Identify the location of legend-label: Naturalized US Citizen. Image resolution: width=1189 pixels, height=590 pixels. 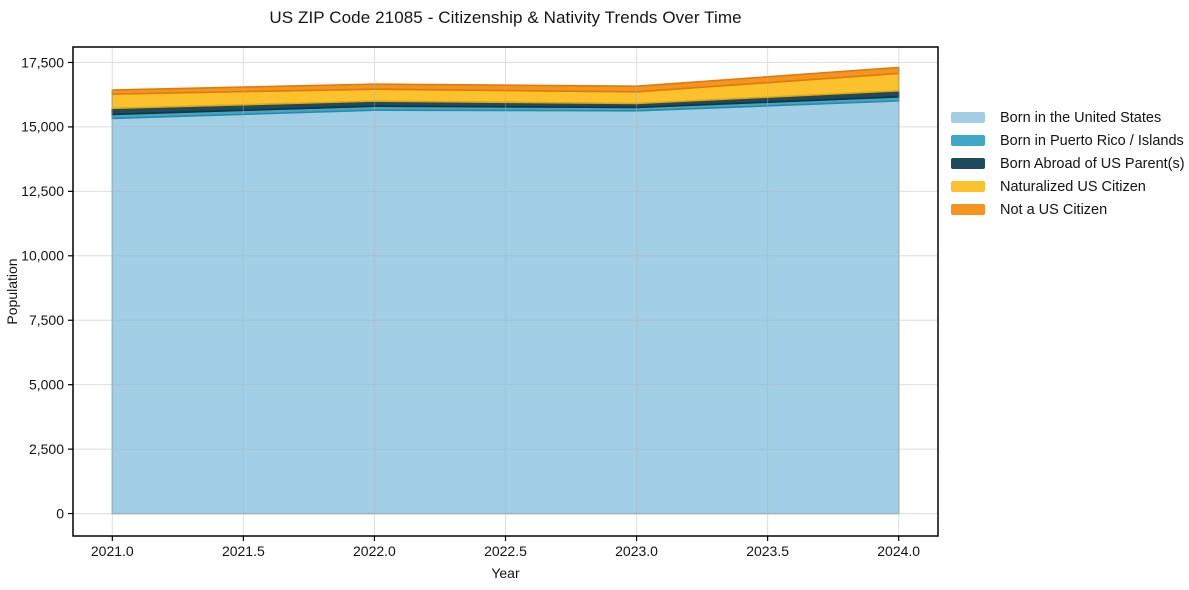
(1073, 186).